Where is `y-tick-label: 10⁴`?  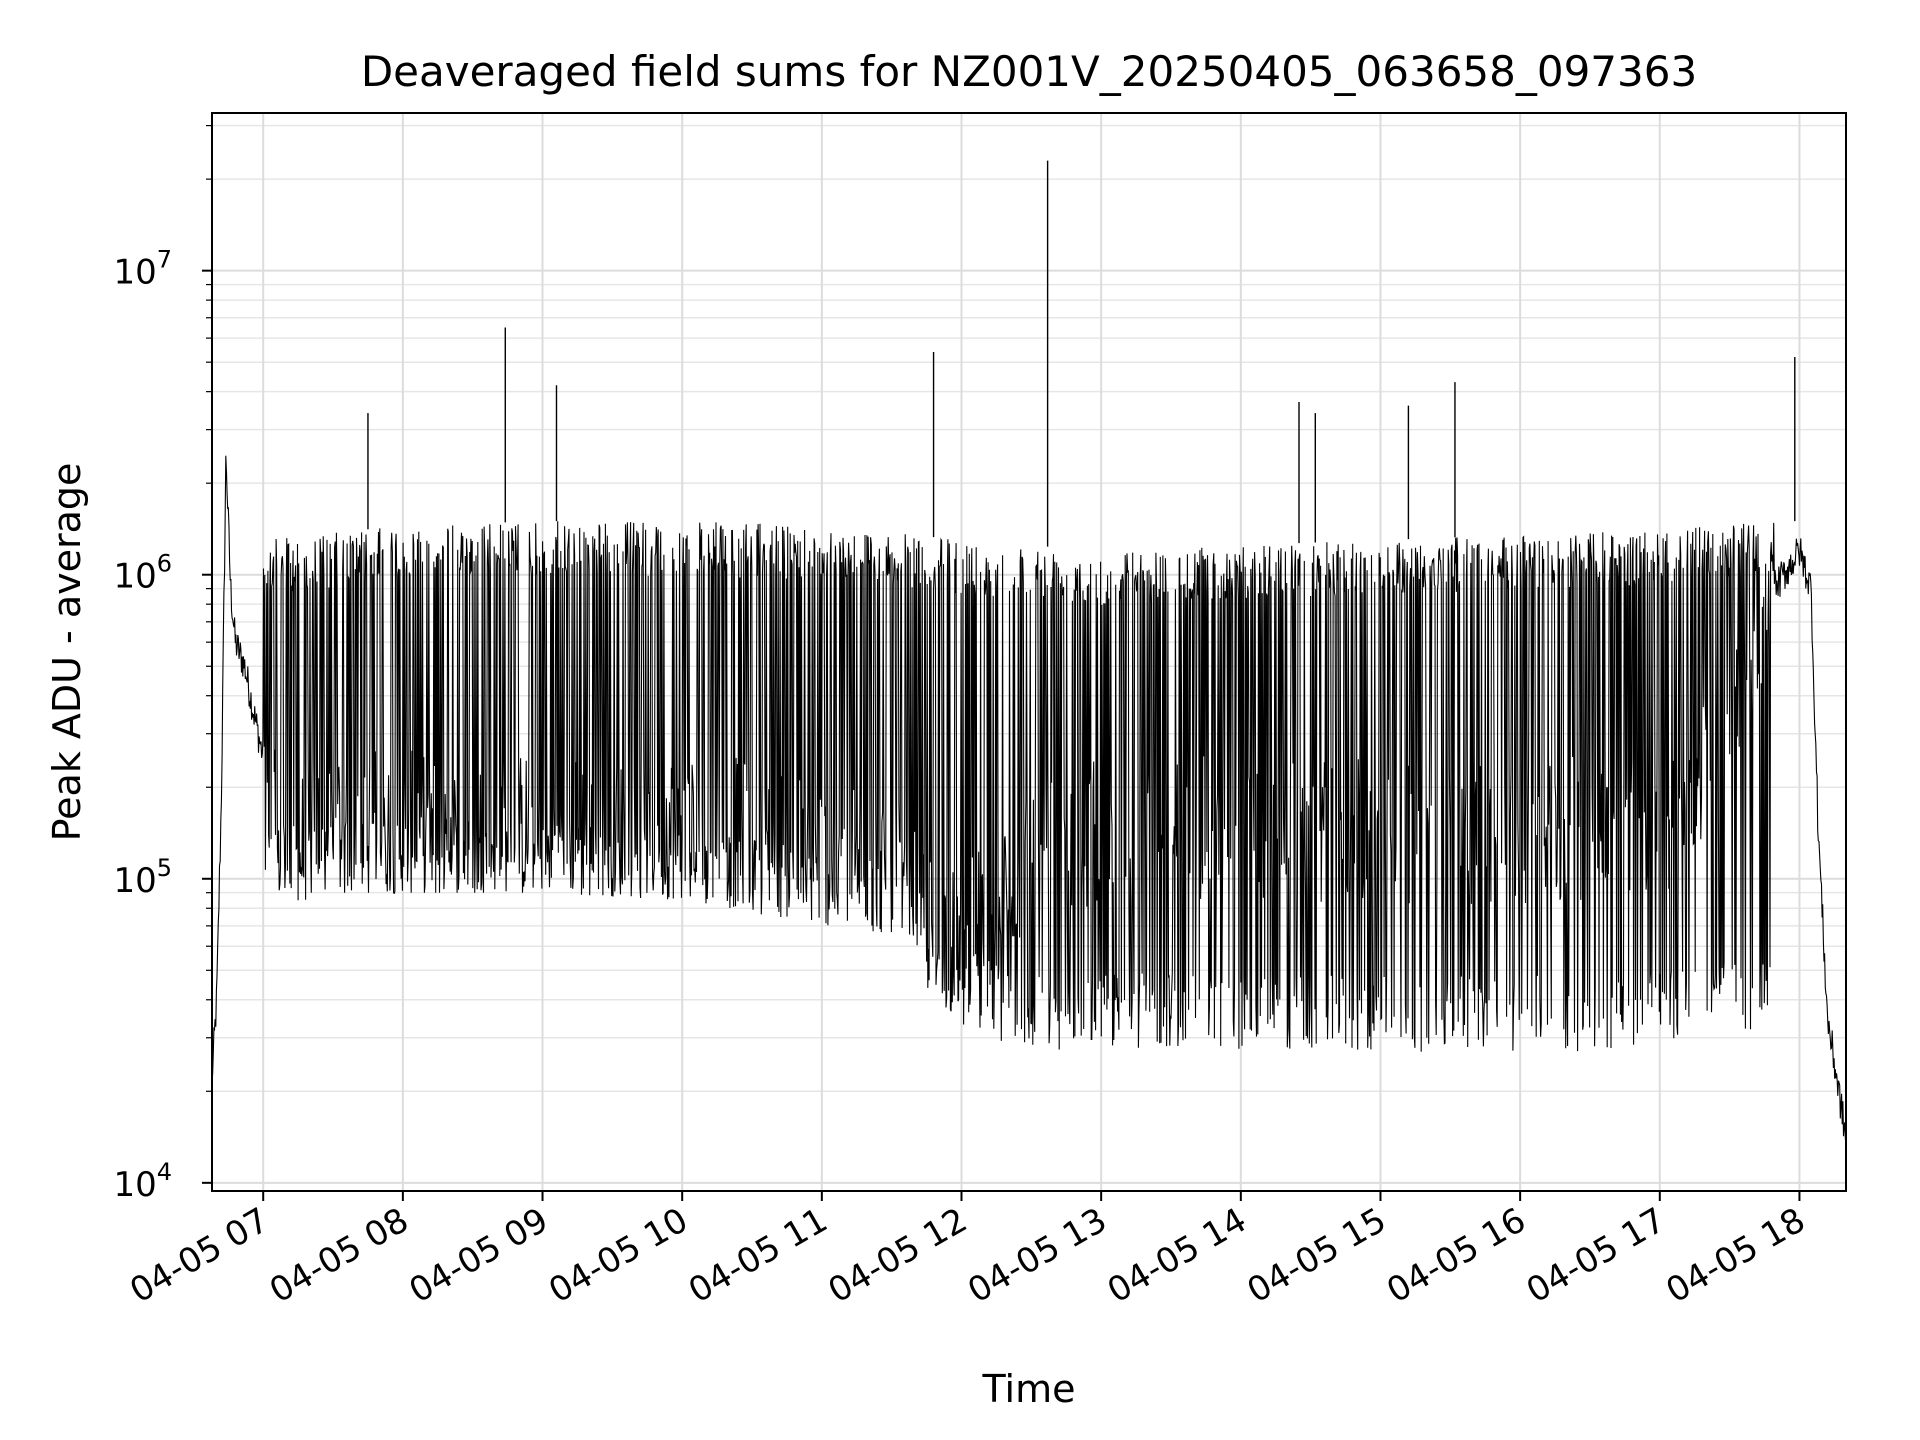 y-tick-label: 10⁴ is located at coordinates (142, 1181).